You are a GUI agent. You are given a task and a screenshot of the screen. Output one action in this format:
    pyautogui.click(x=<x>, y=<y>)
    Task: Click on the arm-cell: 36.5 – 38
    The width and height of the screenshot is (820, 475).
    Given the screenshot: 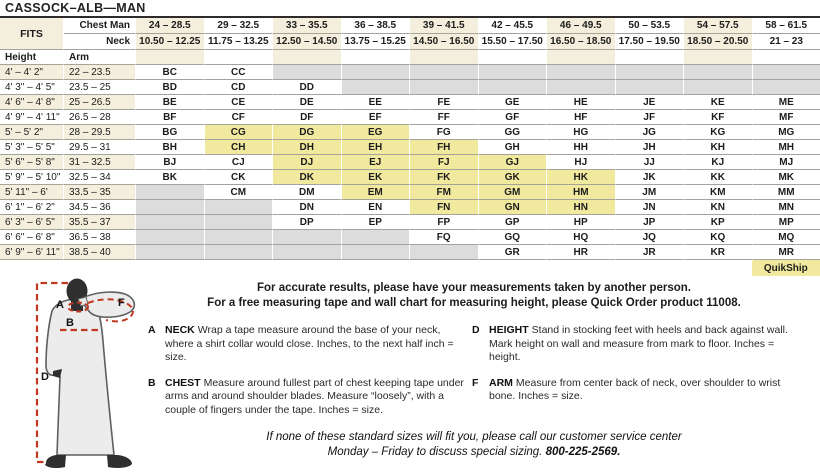 What is the action you would take?
    pyautogui.click(x=100, y=237)
    